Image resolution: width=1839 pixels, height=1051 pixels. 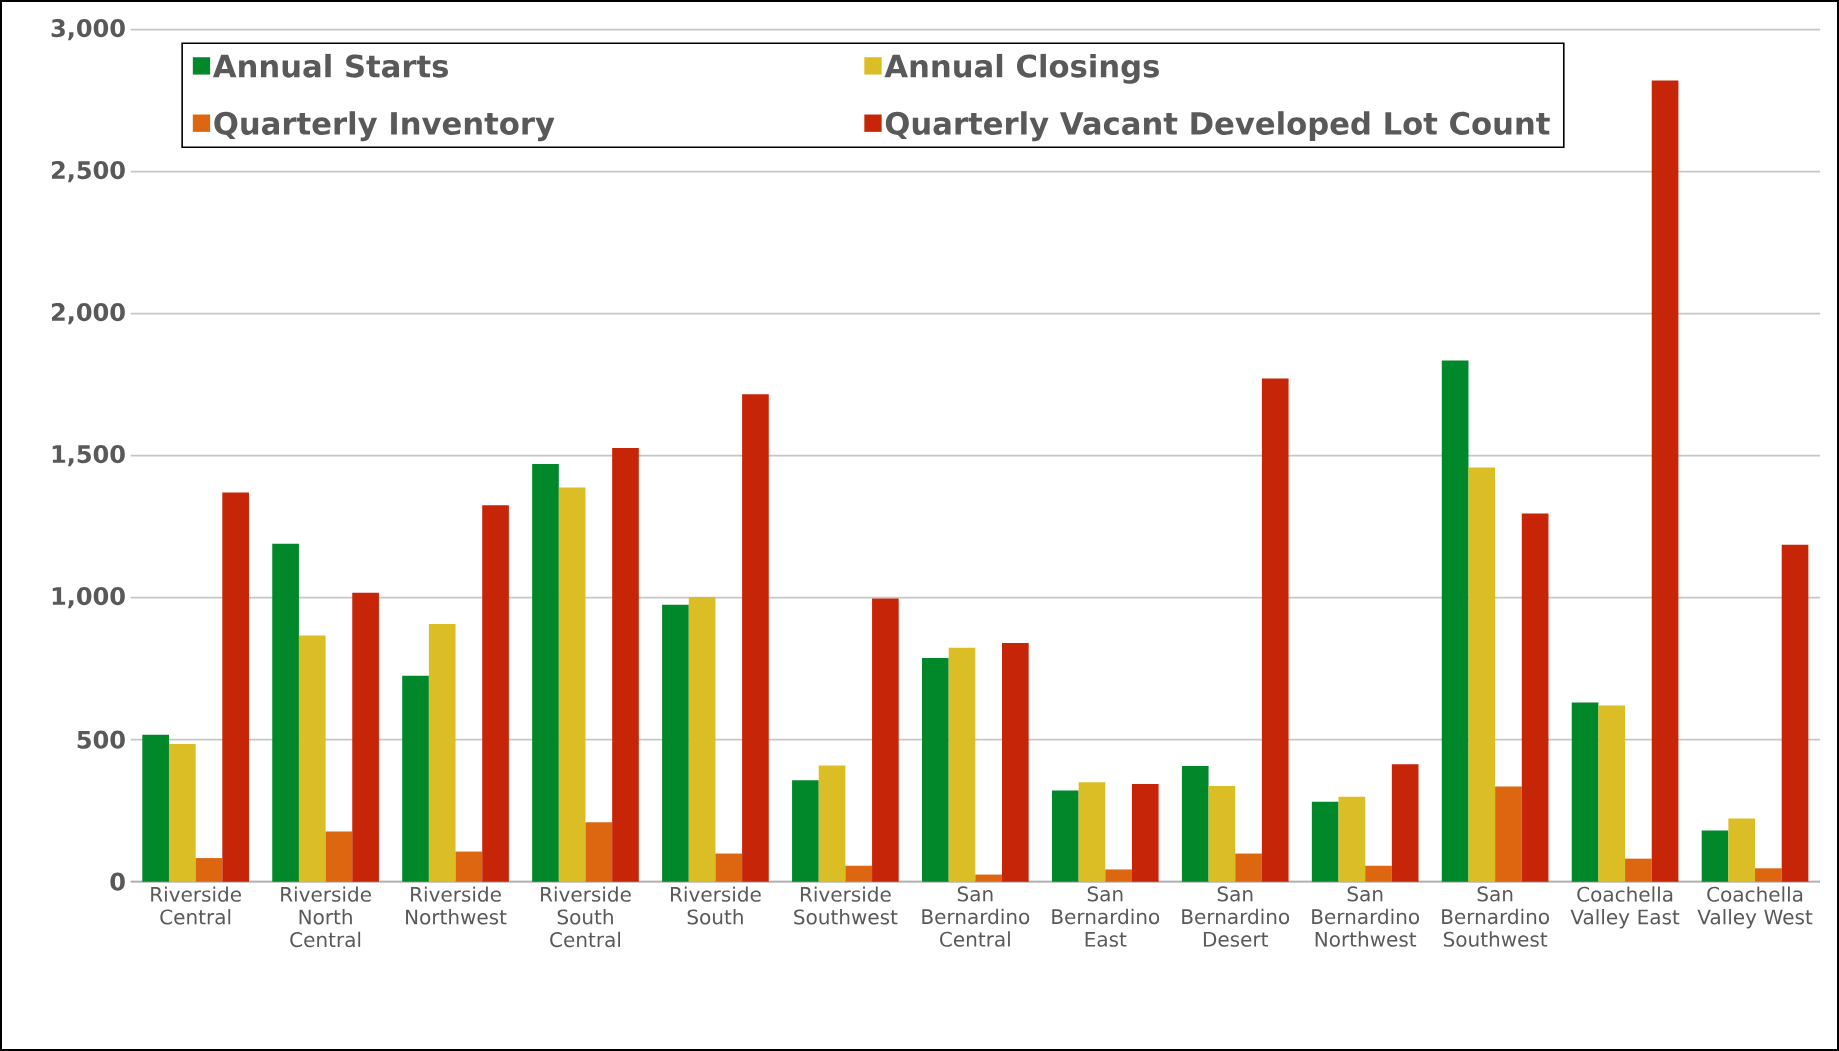 I want to click on x-tick-label: Riverside Central, so click(x=196, y=905).